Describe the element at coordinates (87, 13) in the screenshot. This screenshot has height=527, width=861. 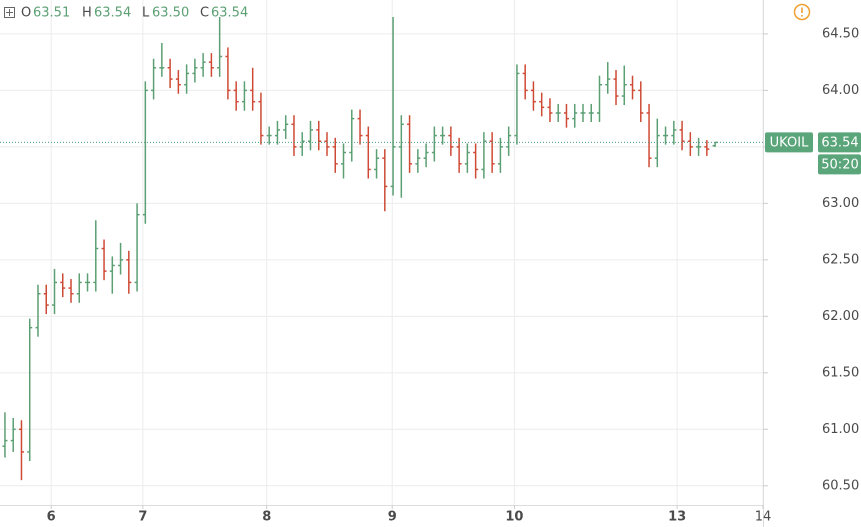
I see `legend-high-label: H` at that location.